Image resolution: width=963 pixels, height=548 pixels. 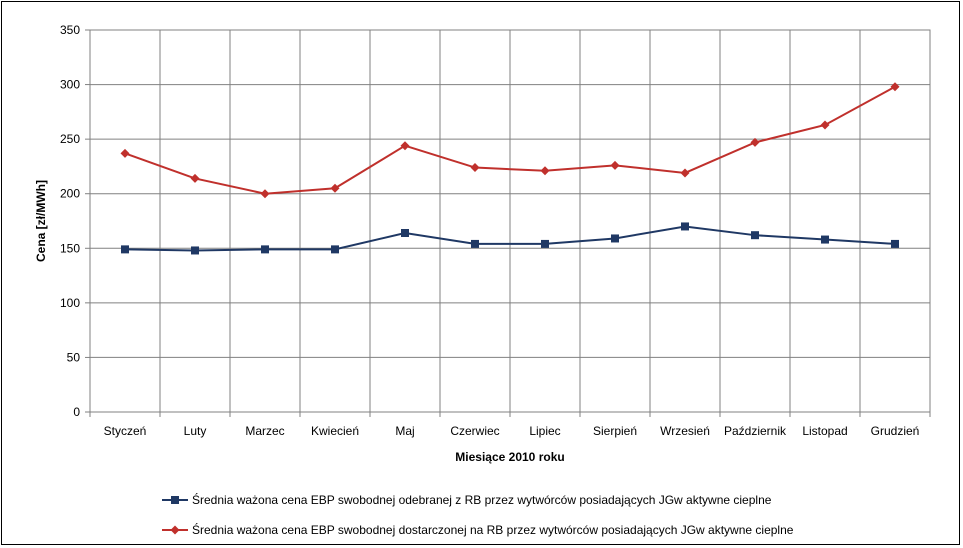 What do you see at coordinates (41, 221) in the screenshot?
I see `y-axis-title: Cena [zł/MWh]` at bounding box center [41, 221].